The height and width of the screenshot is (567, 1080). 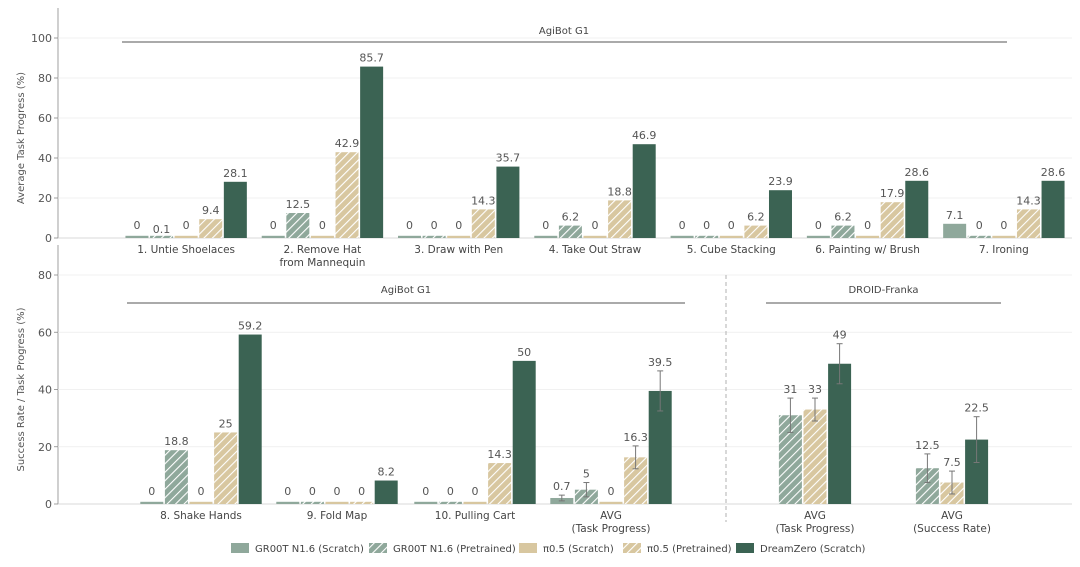 What do you see at coordinates (562, 486) in the screenshot?
I see `data-label: 0.7` at bounding box center [562, 486].